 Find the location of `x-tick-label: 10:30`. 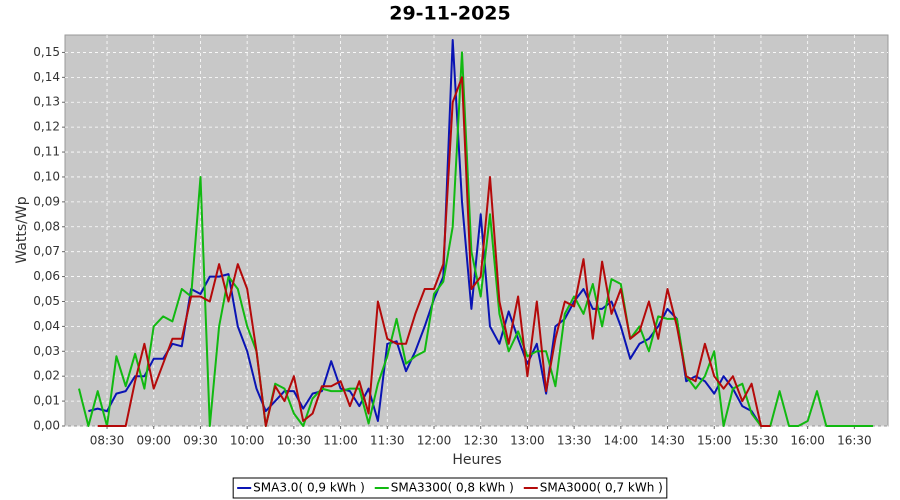

x-tick-label: 10:30 is located at coordinates (294, 441).